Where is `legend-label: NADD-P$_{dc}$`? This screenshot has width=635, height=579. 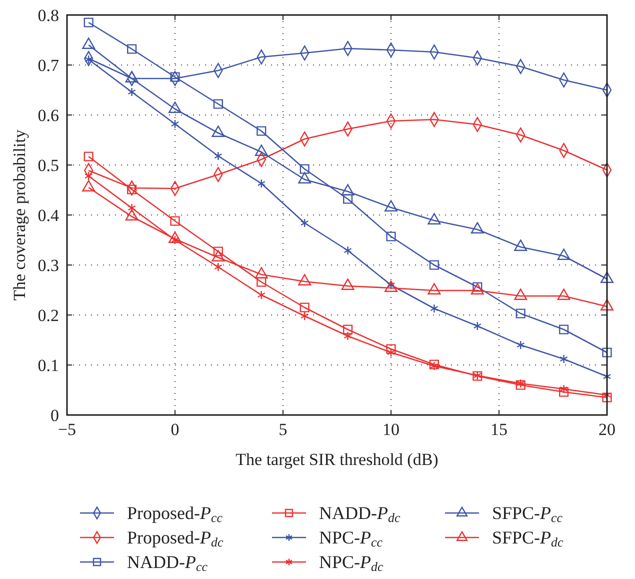 legend-label: NADD-P$_{dc}$ is located at coordinates (359, 514).